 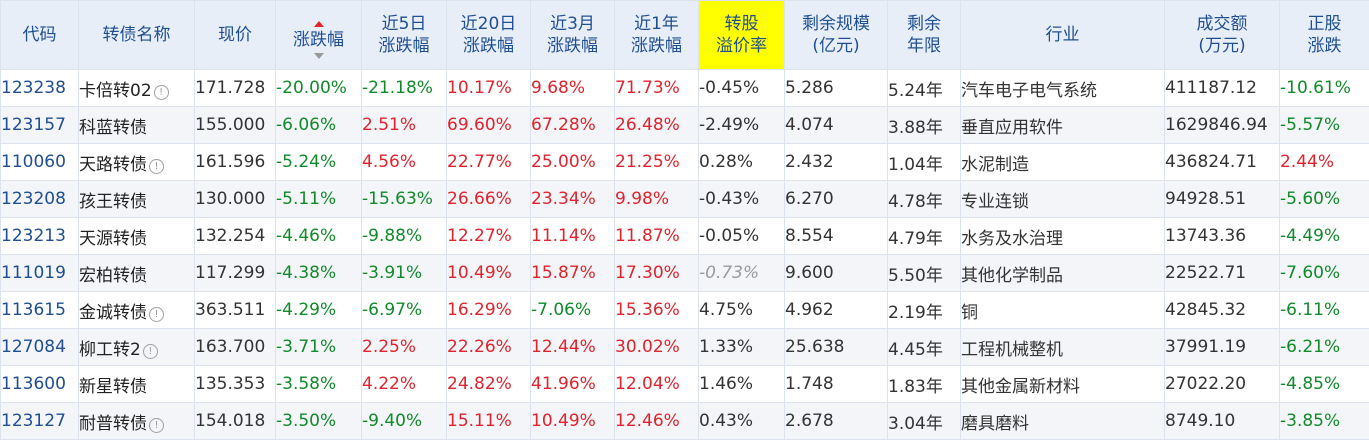 What do you see at coordinates (404, 35) in the screenshot?
I see `col-header-change-5d: 近5日 涨跌幅` at bounding box center [404, 35].